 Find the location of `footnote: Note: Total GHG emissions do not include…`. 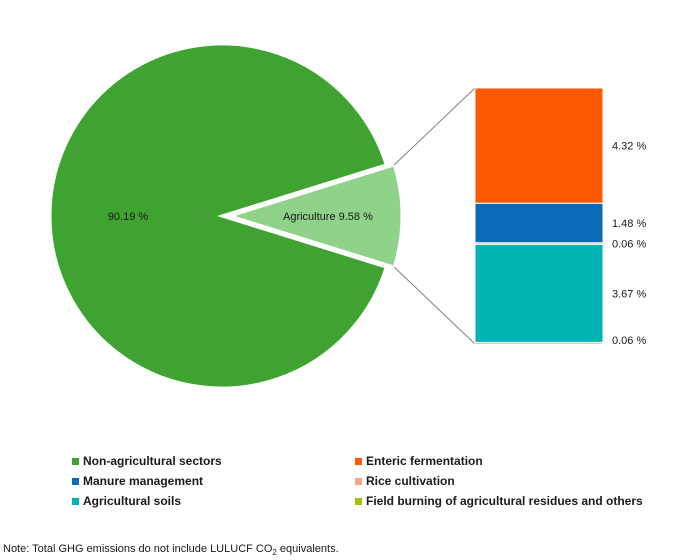

footnote: Note: Total GHG emissions do not include… is located at coordinates (171, 550).